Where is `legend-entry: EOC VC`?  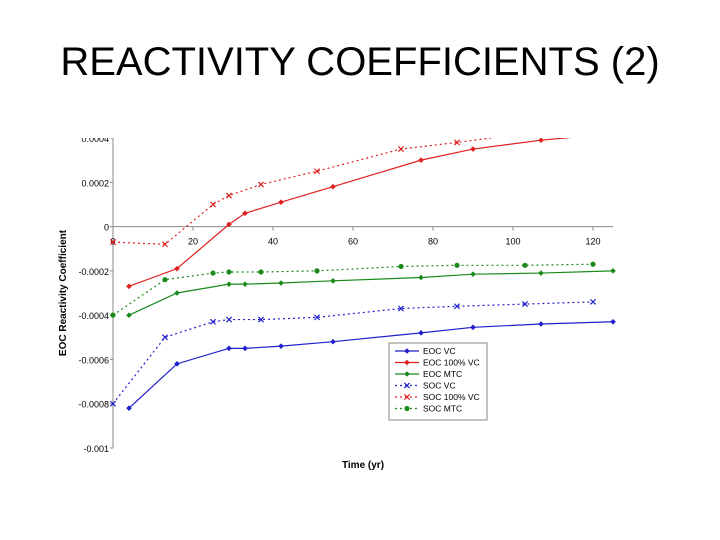
legend-entry: EOC VC is located at coordinates (425, 351).